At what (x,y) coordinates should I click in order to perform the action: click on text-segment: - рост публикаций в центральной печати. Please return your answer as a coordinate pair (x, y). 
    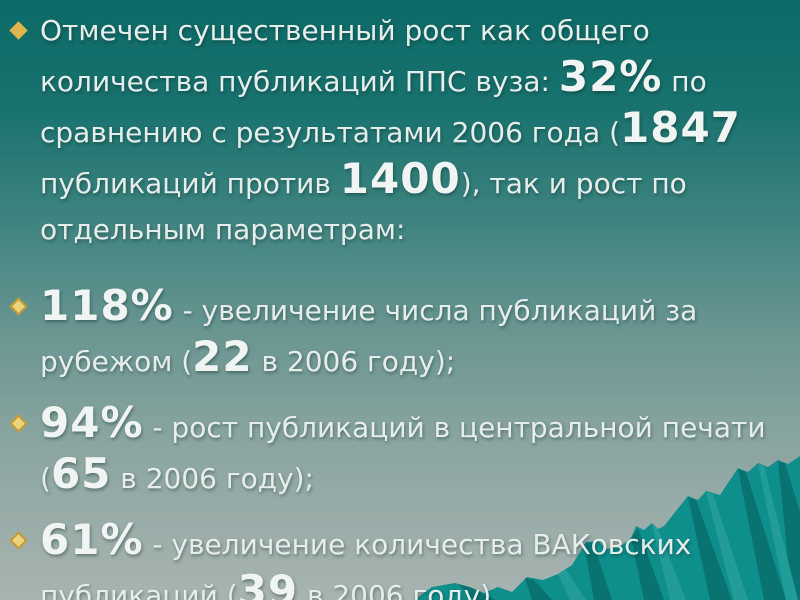
    Looking at the image, I should click on (454, 427).